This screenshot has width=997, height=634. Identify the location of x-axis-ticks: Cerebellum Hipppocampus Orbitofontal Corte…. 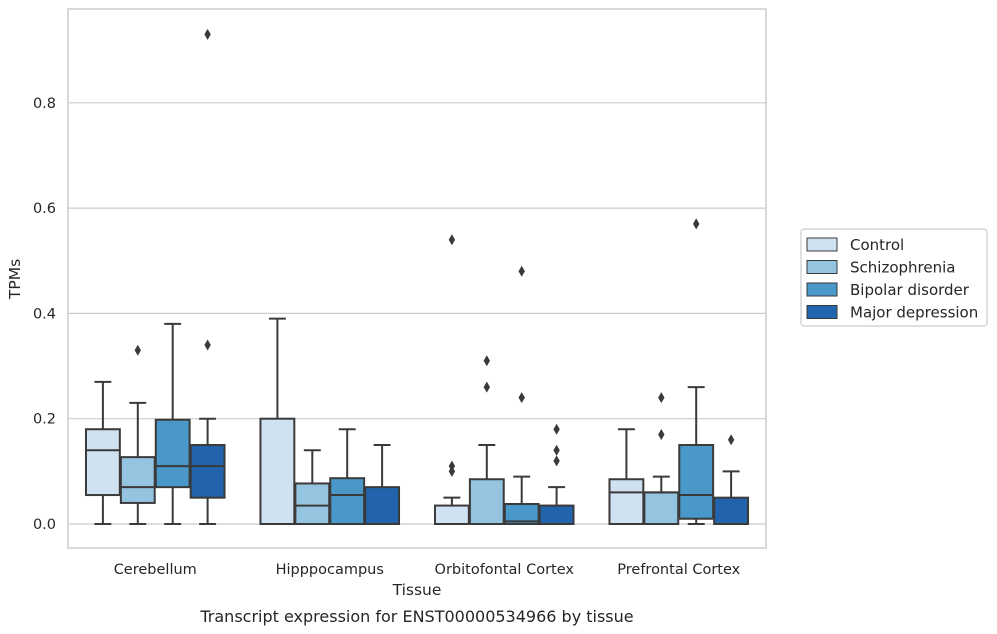
(427, 570).